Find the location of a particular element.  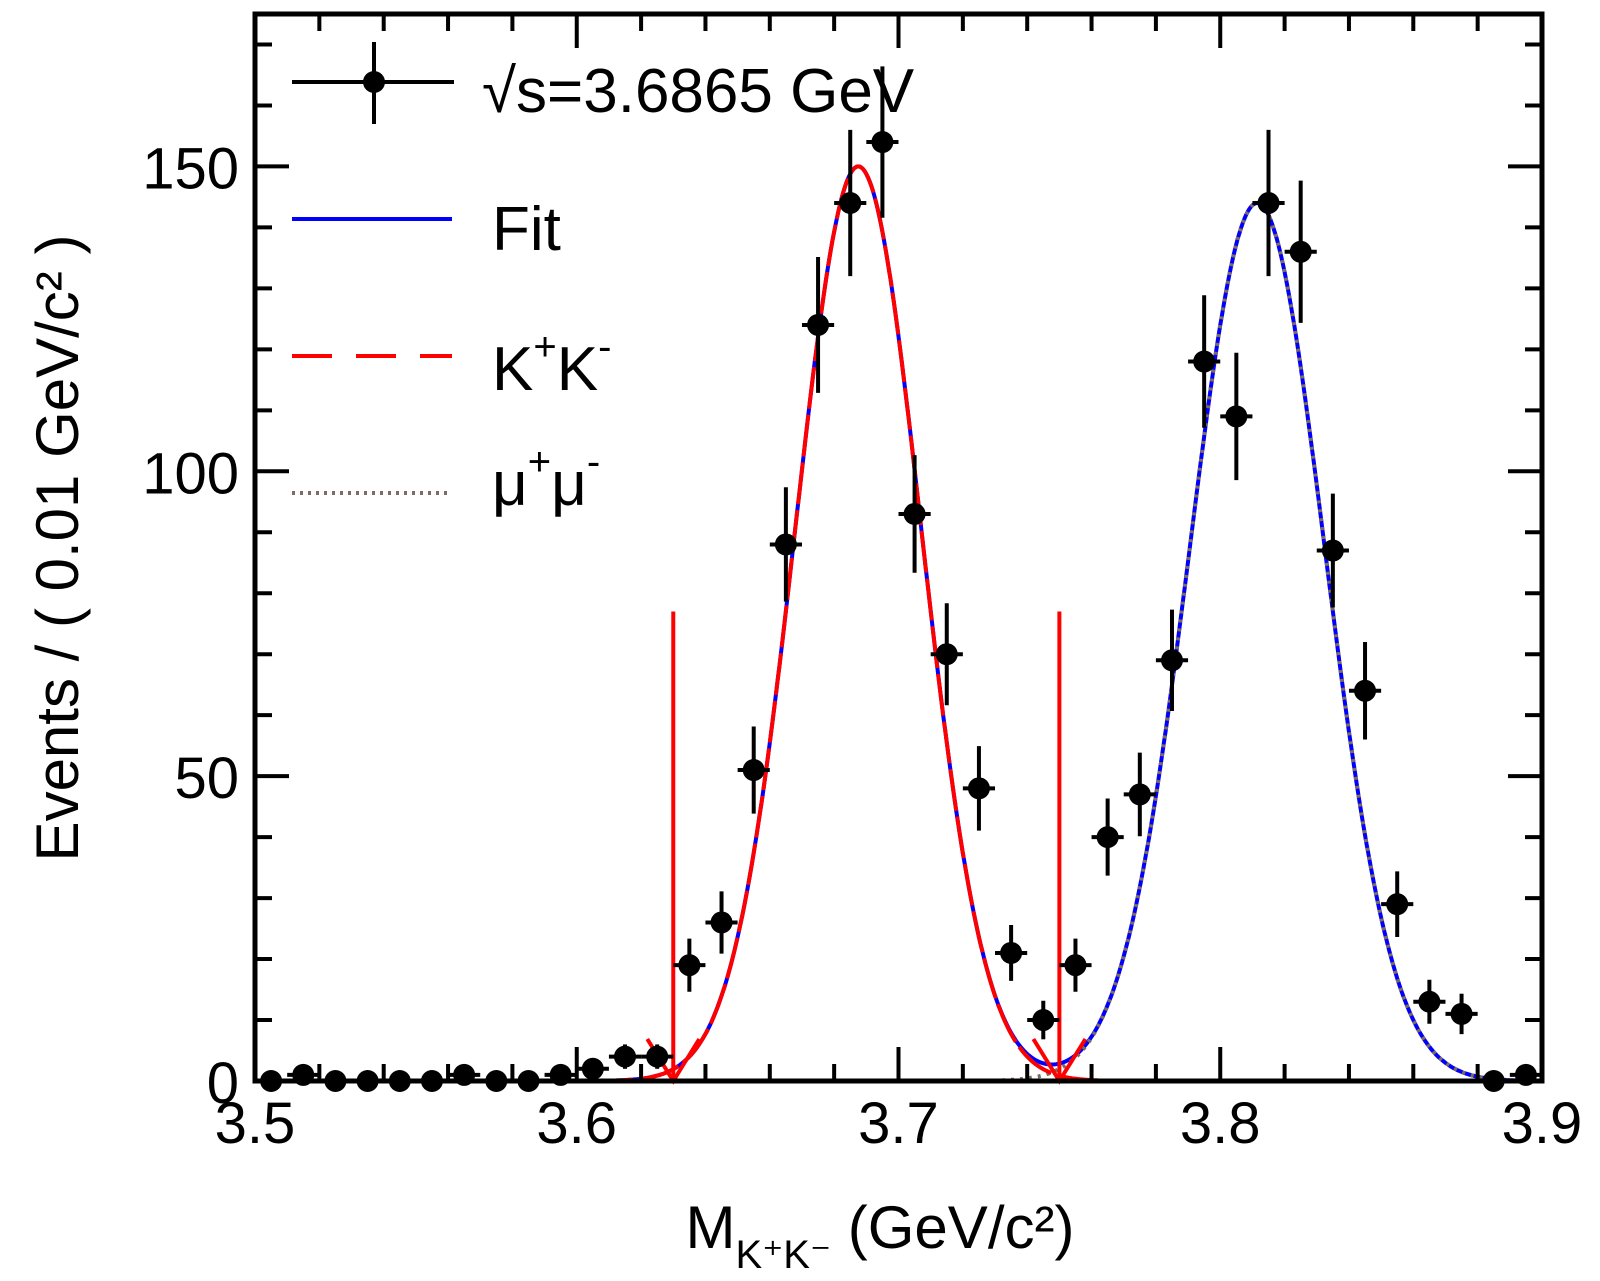

legend-label-kk: K+K- is located at coordinates (551, 364).